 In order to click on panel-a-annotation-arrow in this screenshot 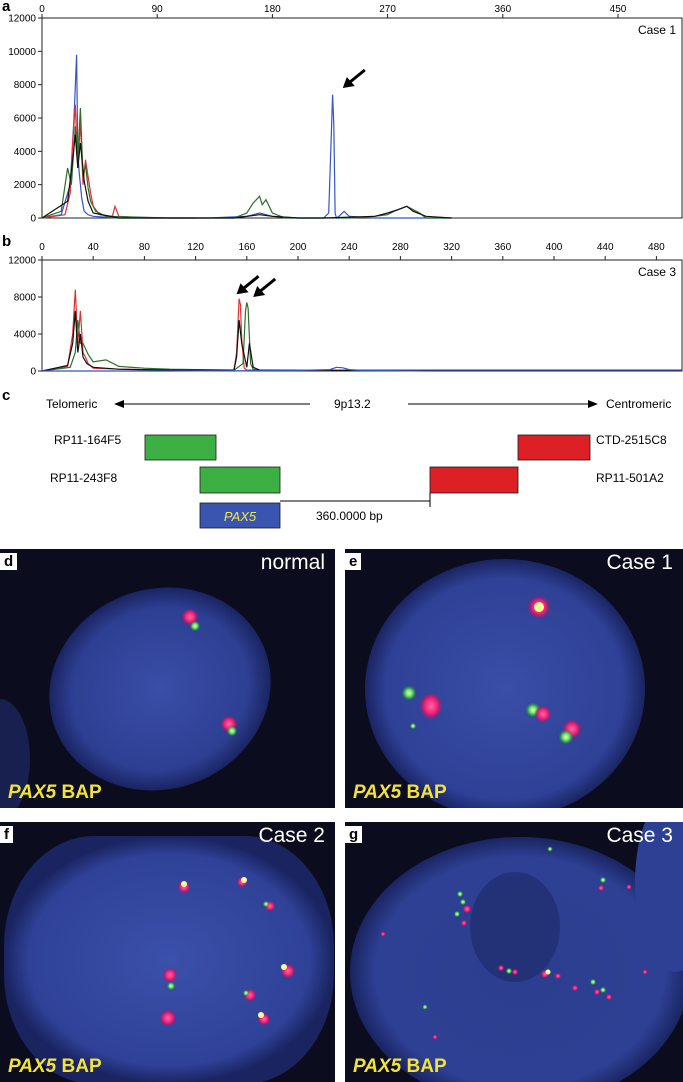, I will do `click(354, 78)`.